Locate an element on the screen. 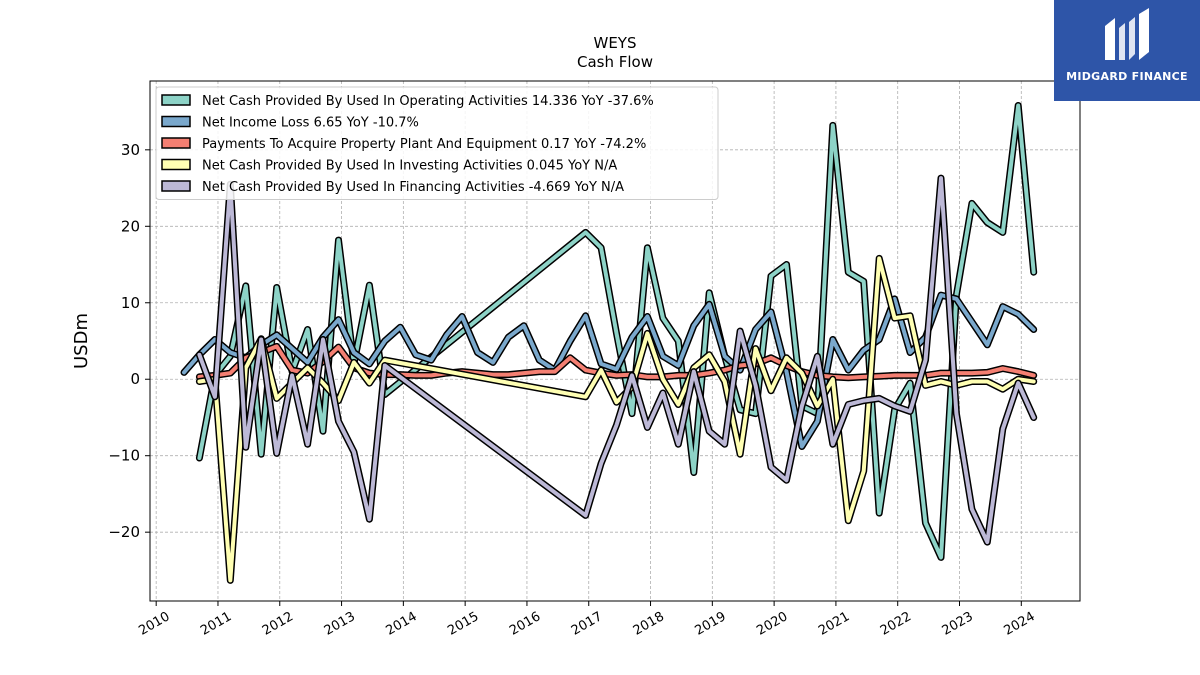 The width and height of the screenshot is (1200, 675). midgard-finance-logo: MIDGARD FINANCE is located at coordinates (1127, 50).